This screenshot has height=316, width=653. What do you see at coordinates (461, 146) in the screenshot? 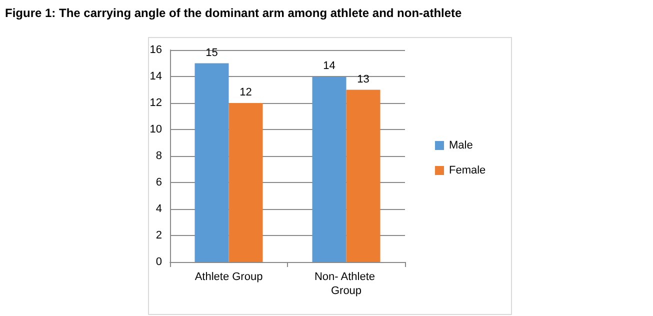
I see `legend-label: Male` at bounding box center [461, 146].